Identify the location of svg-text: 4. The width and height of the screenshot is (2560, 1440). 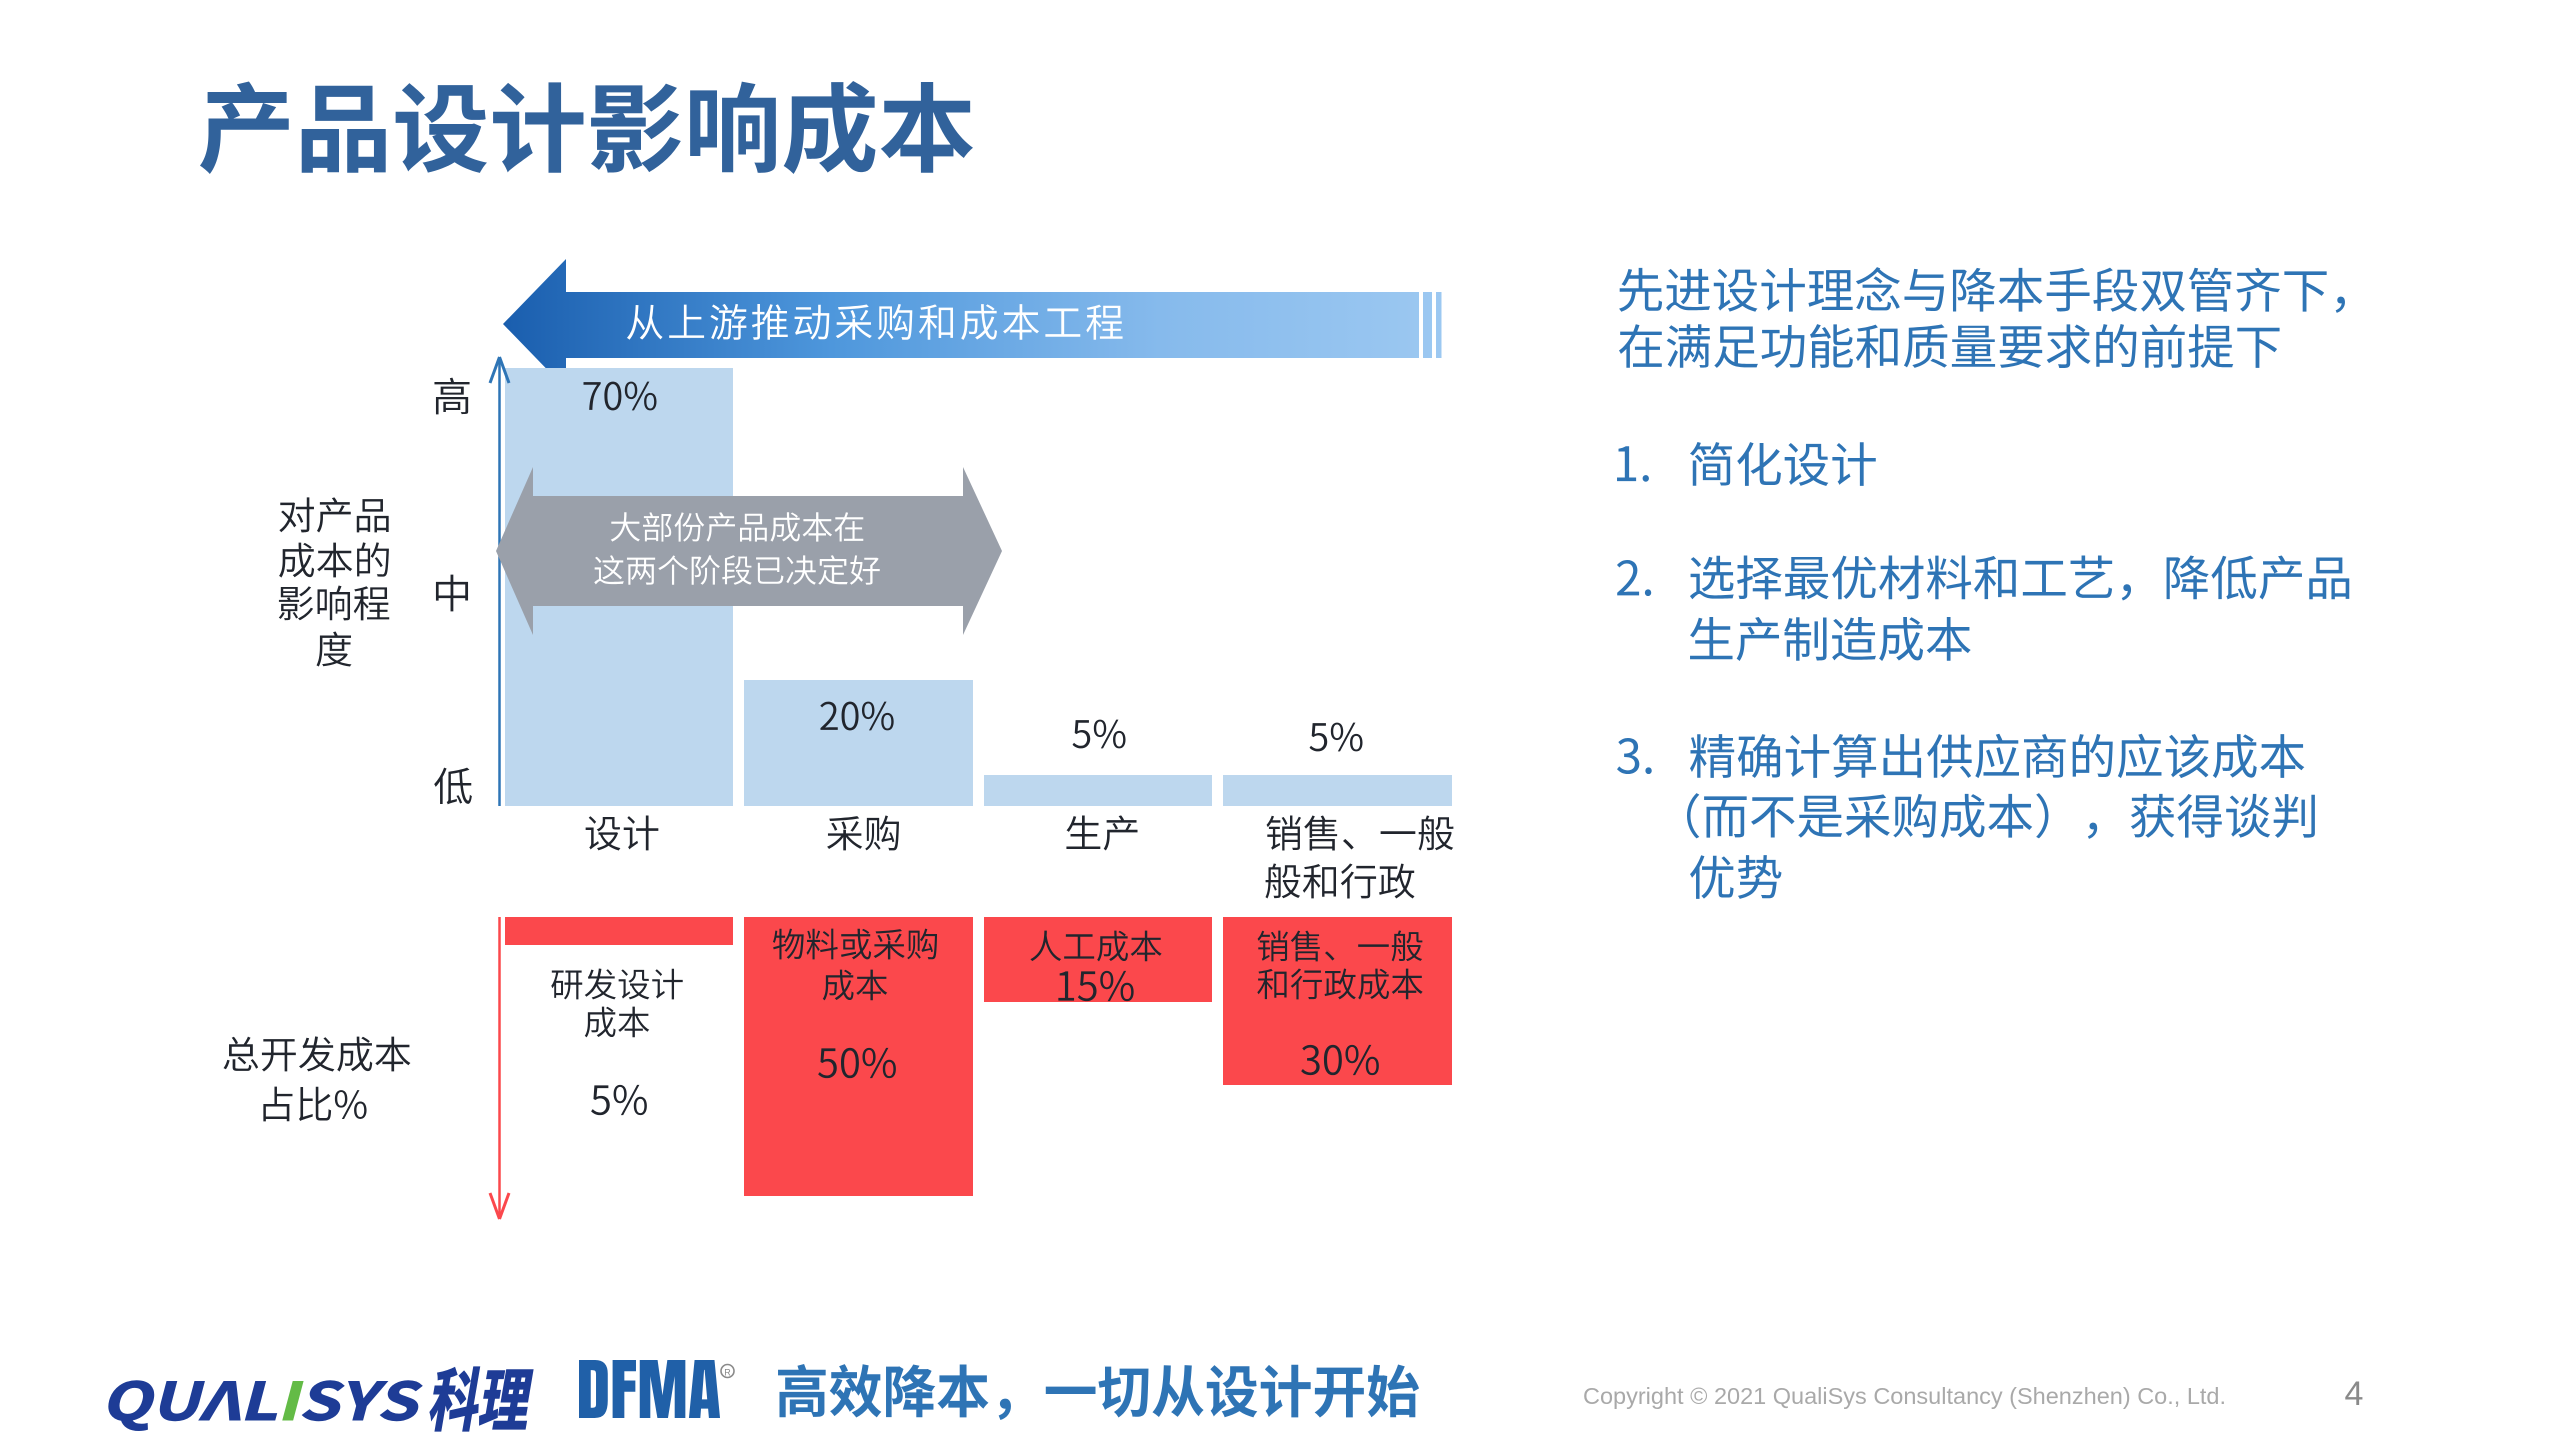
(2354, 1394).